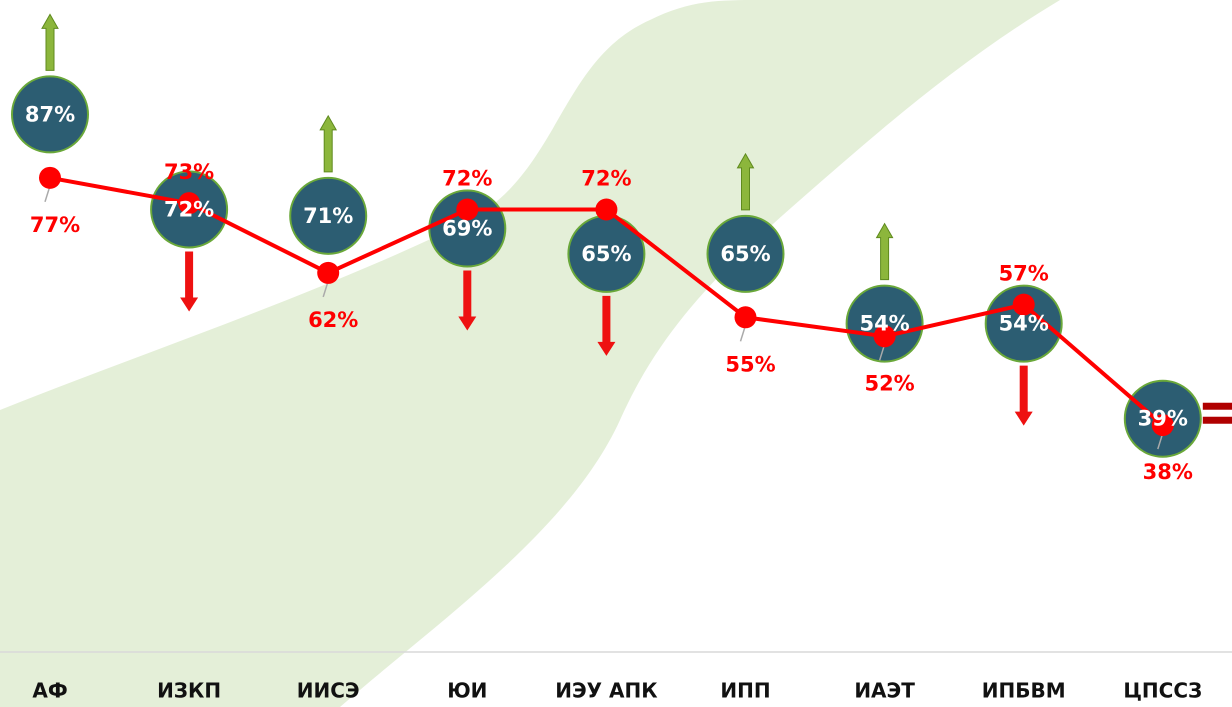  What do you see at coordinates (49, 691) in the screenshot?
I see `x-tick-label: АФ` at bounding box center [49, 691].